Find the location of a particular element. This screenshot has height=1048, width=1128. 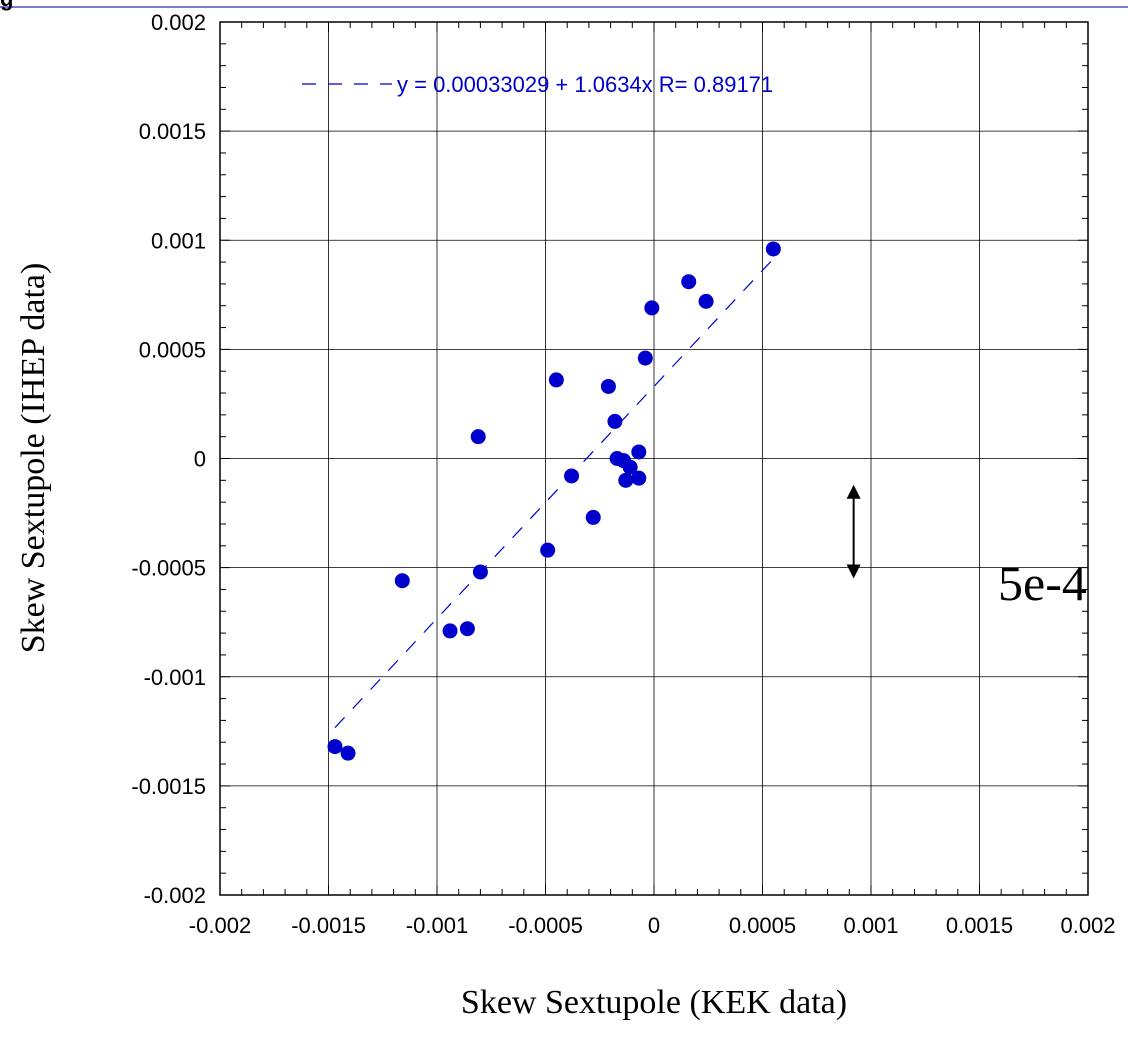

y-axis-title: Skew Sextupole (IHEP data) is located at coordinates (33, 458).